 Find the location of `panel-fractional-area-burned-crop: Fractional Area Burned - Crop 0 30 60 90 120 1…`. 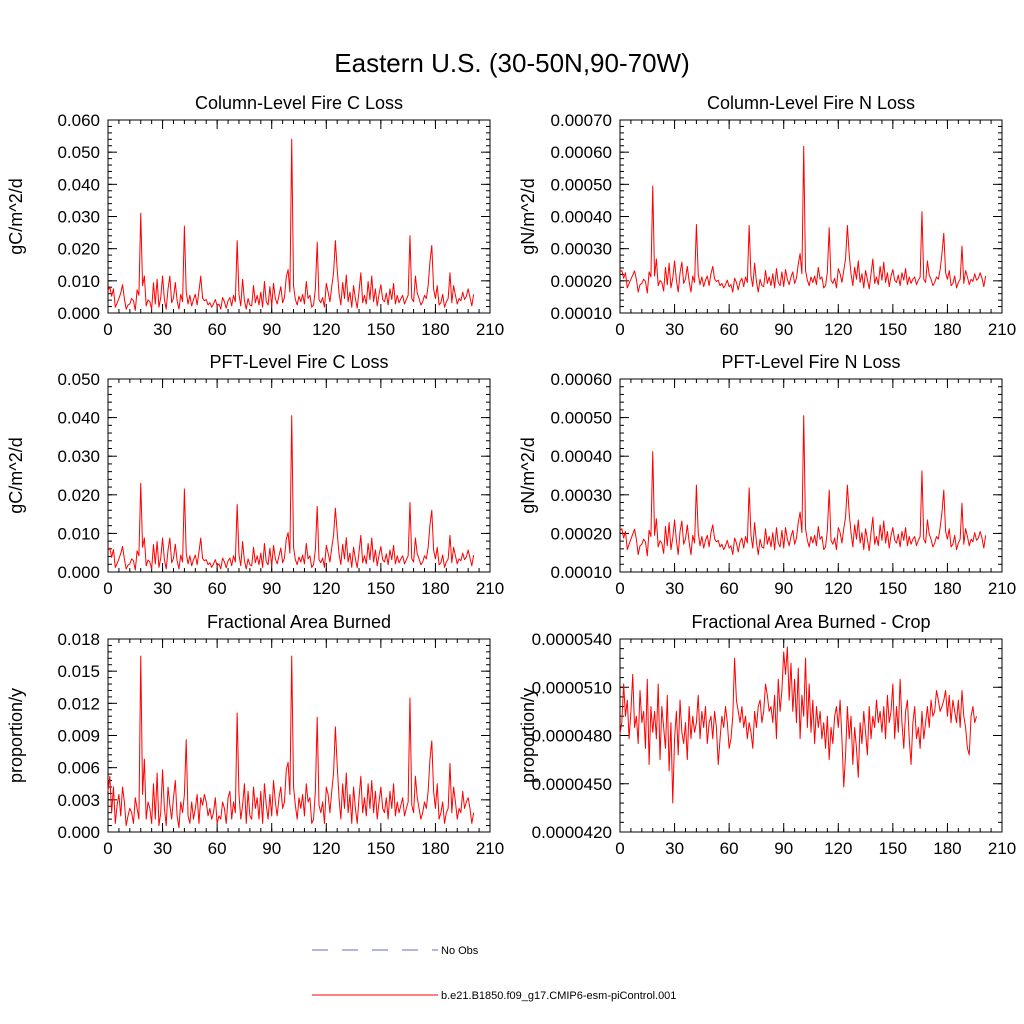

panel-fractional-area-burned-crop: Fractional Area Burned - Crop 0 30 60 90 120 1… is located at coordinates (767, 735).